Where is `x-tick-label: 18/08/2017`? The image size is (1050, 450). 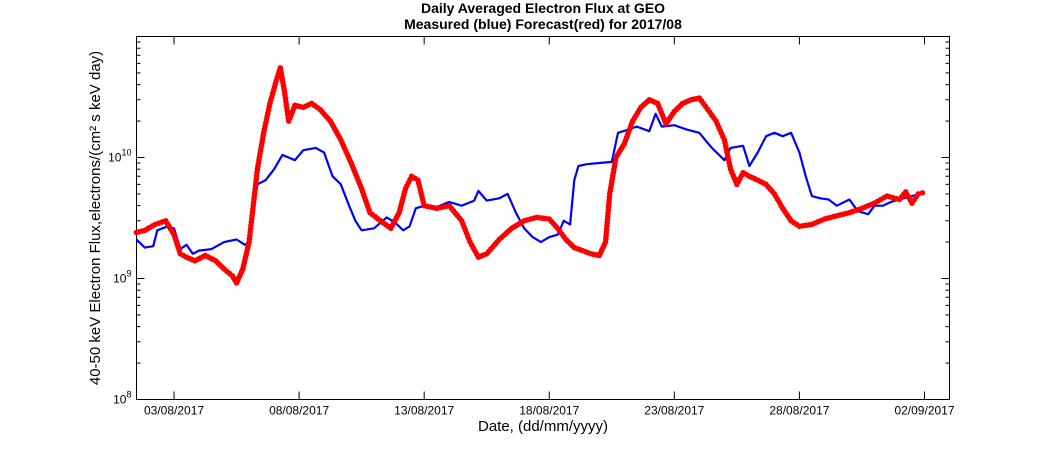 x-tick-label: 18/08/2017 is located at coordinates (549, 411).